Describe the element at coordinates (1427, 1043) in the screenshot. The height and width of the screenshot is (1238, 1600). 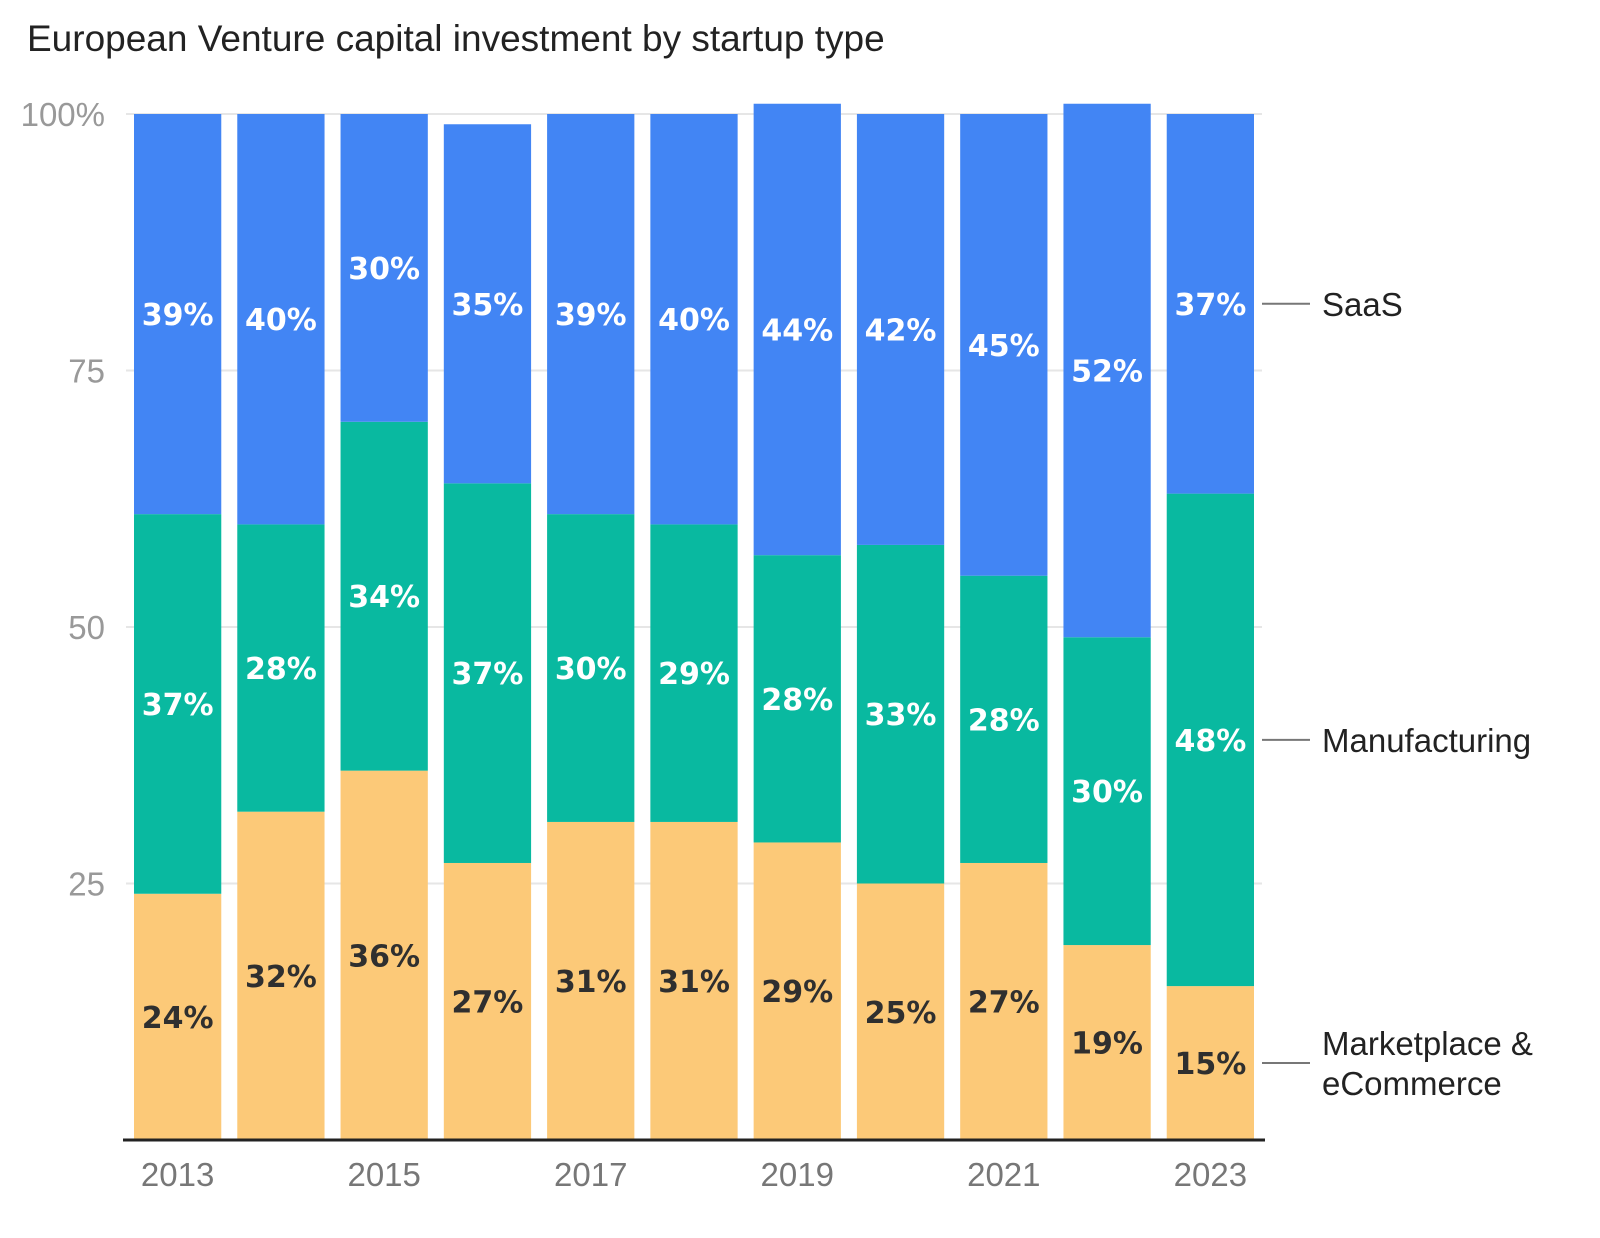
I see `legend-label-line: Marketplace &` at that location.